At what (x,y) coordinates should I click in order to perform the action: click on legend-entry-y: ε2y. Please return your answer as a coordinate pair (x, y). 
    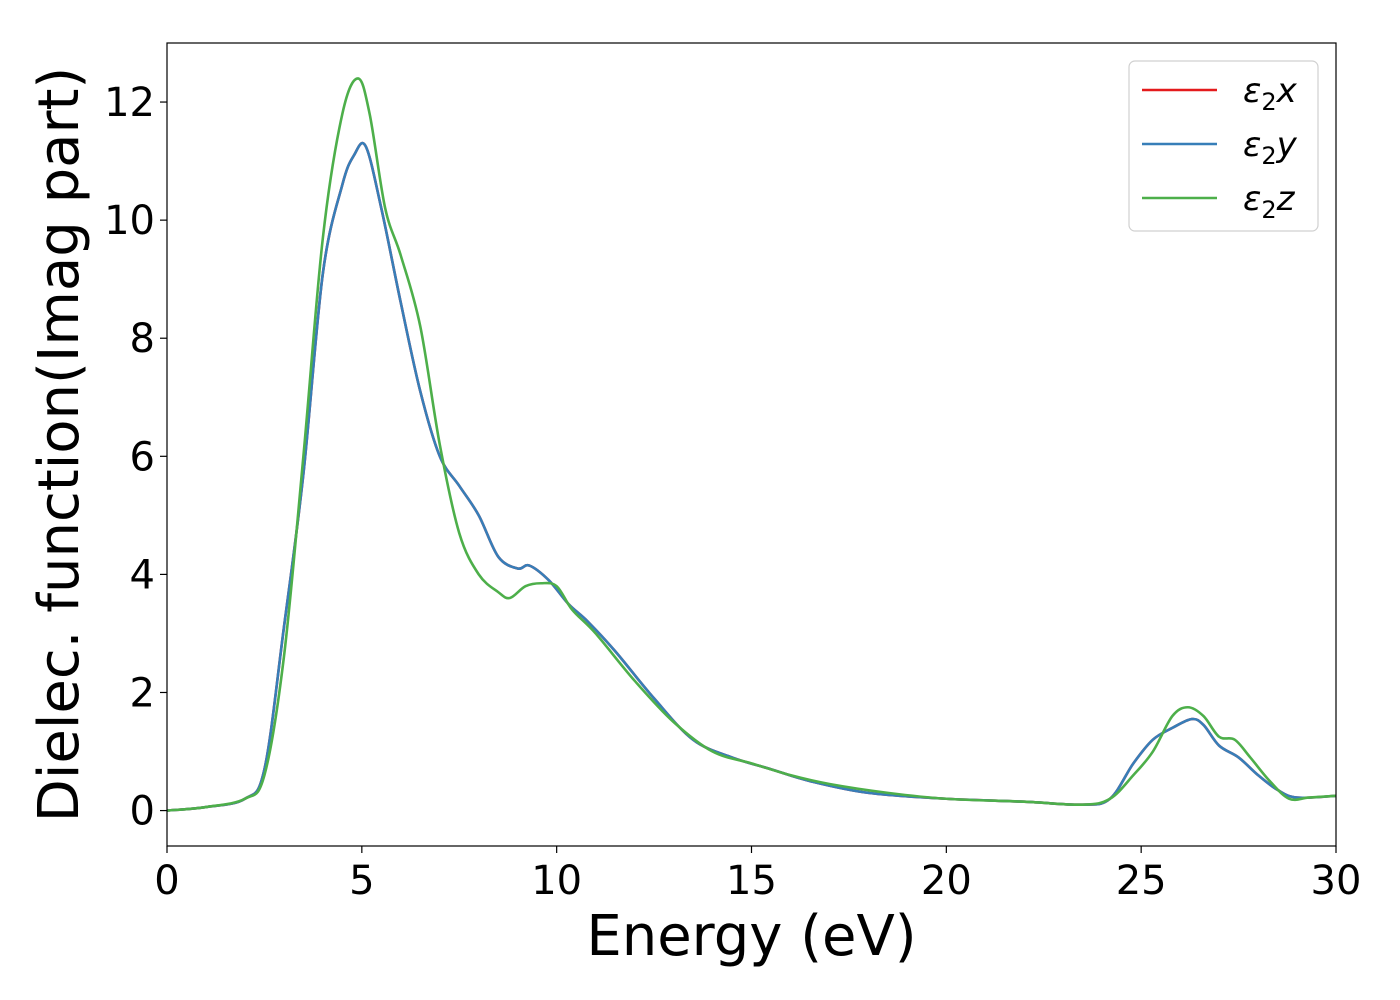
    Looking at the image, I should click on (1220, 147).